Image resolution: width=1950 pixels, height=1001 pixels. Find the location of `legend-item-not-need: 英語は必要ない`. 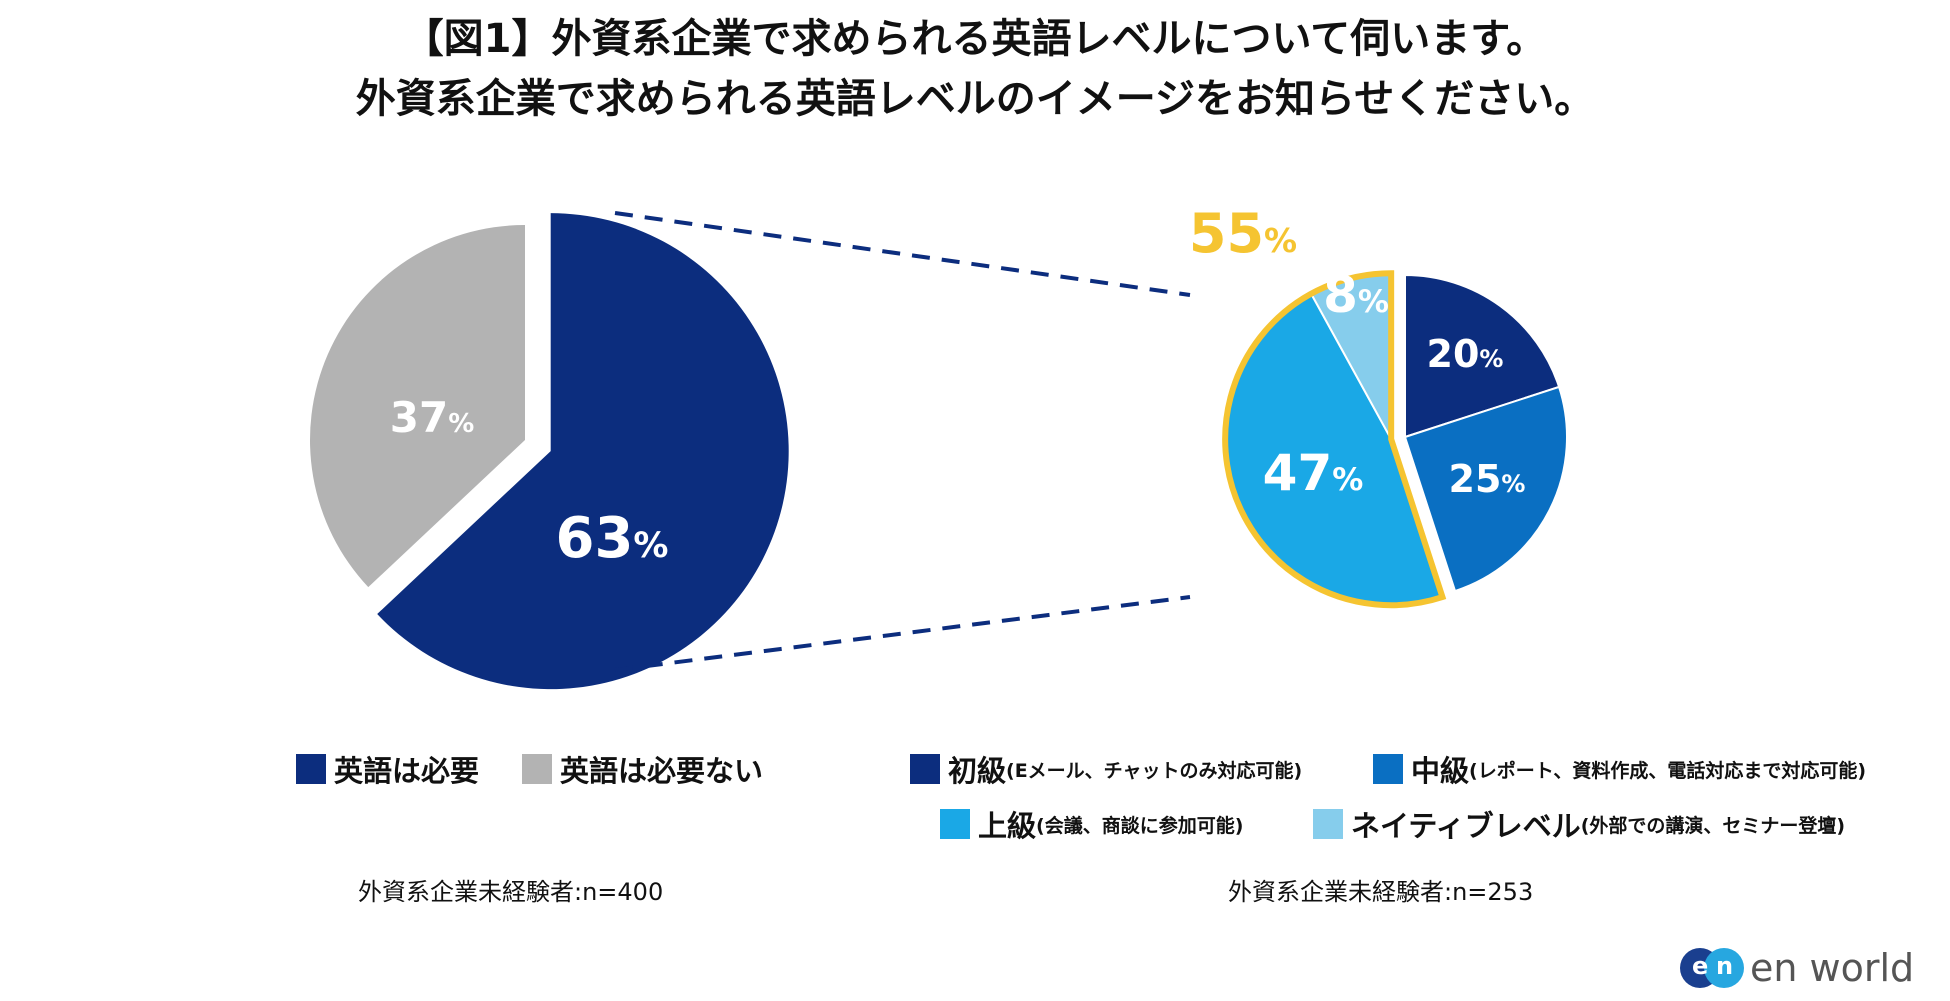

legend-item-not-need: 英語は必要ない is located at coordinates (642, 769).